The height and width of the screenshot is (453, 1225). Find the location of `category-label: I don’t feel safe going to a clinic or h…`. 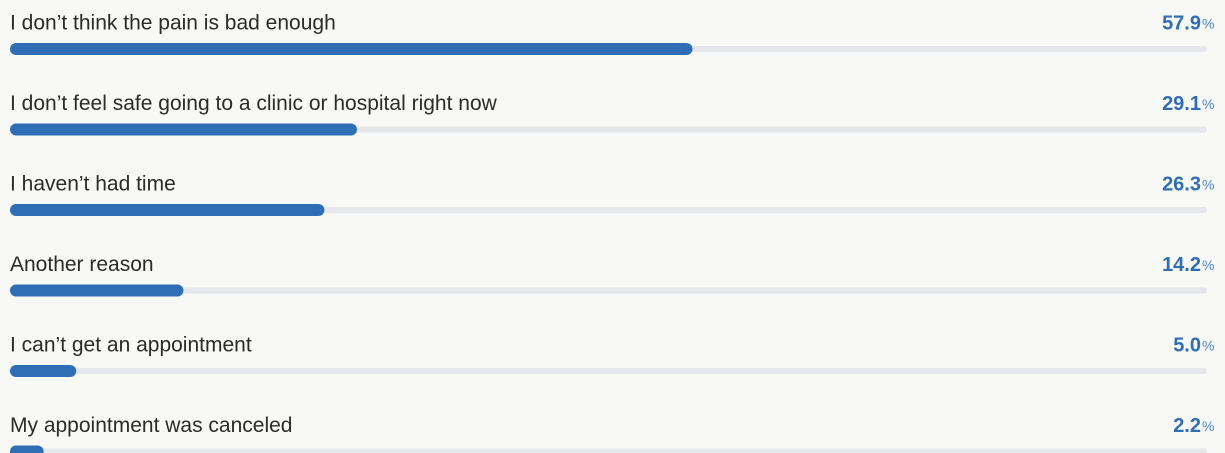

category-label: I don’t feel safe going to a clinic or h… is located at coordinates (254, 103).